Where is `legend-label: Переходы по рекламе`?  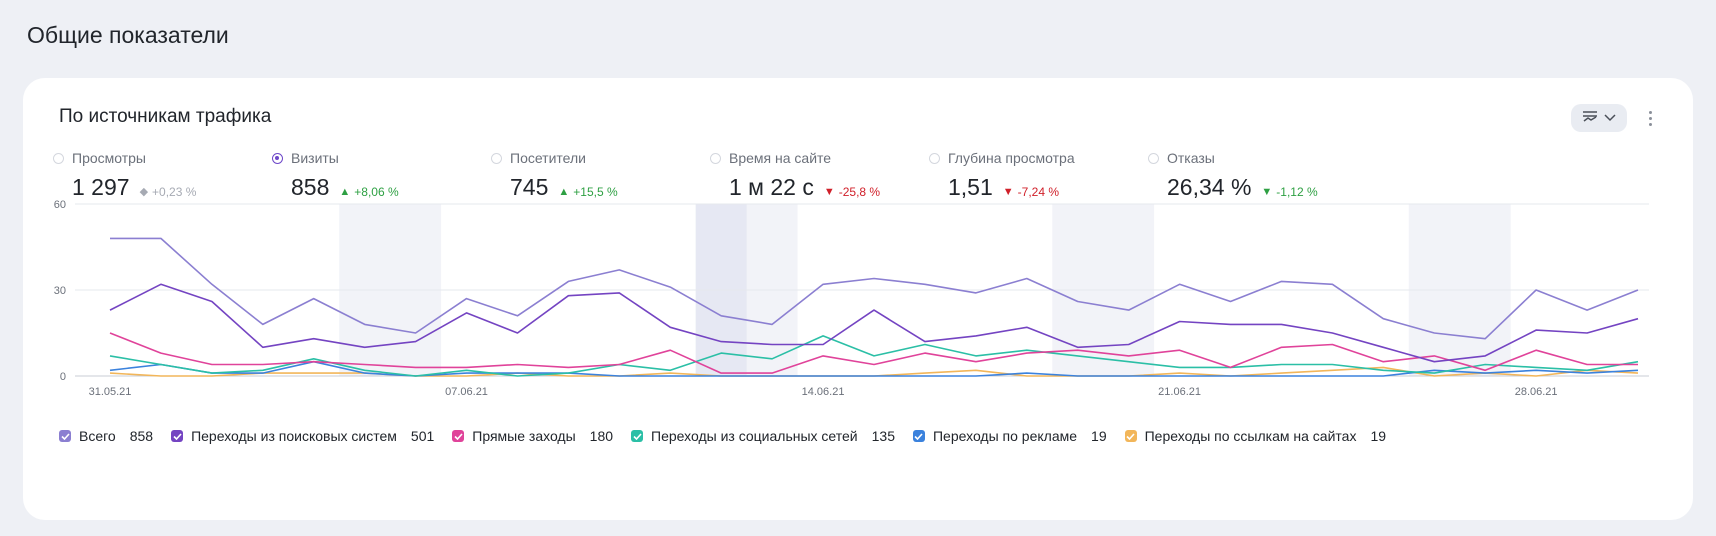
legend-label: Переходы по рекламе is located at coordinates (1005, 436).